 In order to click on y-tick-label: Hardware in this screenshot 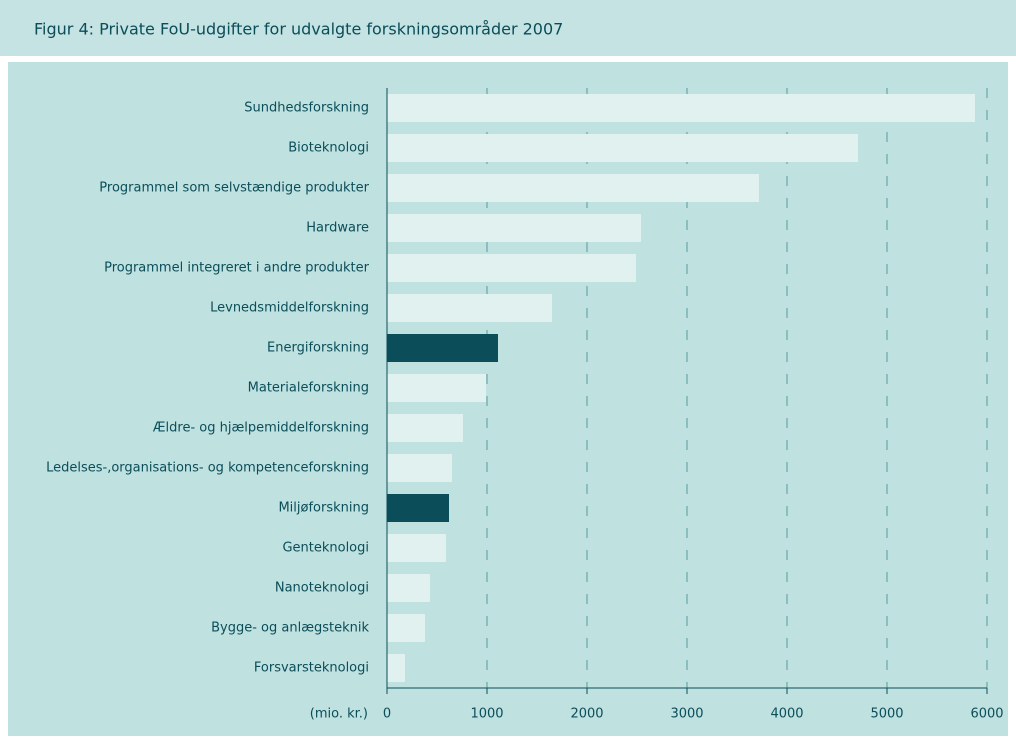, I will do `click(337, 228)`.